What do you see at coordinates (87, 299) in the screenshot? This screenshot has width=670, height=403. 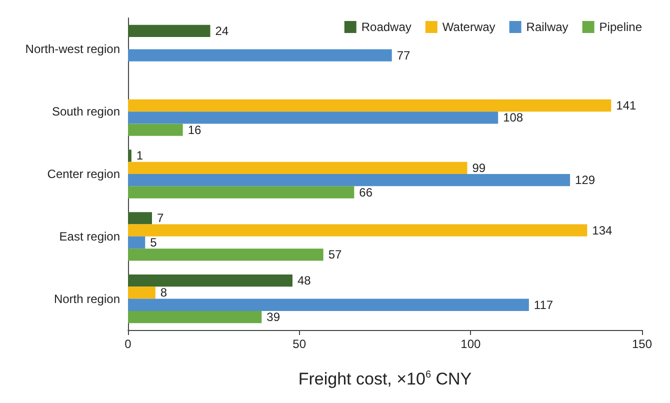 I see `y-tick-label: North region` at bounding box center [87, 299].